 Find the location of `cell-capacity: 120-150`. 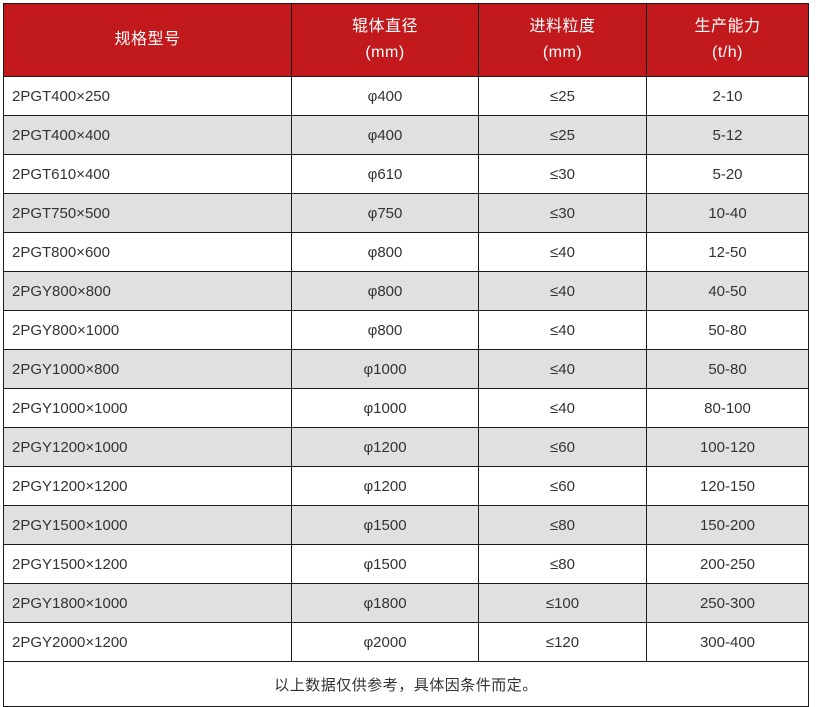

cell-capacity: 120-150 is located at coordinates (727, 486).